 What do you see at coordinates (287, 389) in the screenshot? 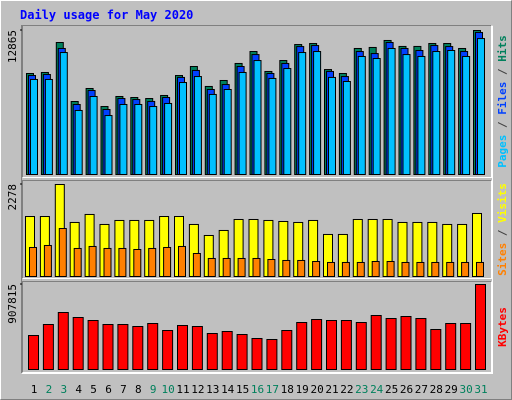
I see `x-tick-label: 18` at bounding box center [287, 389].